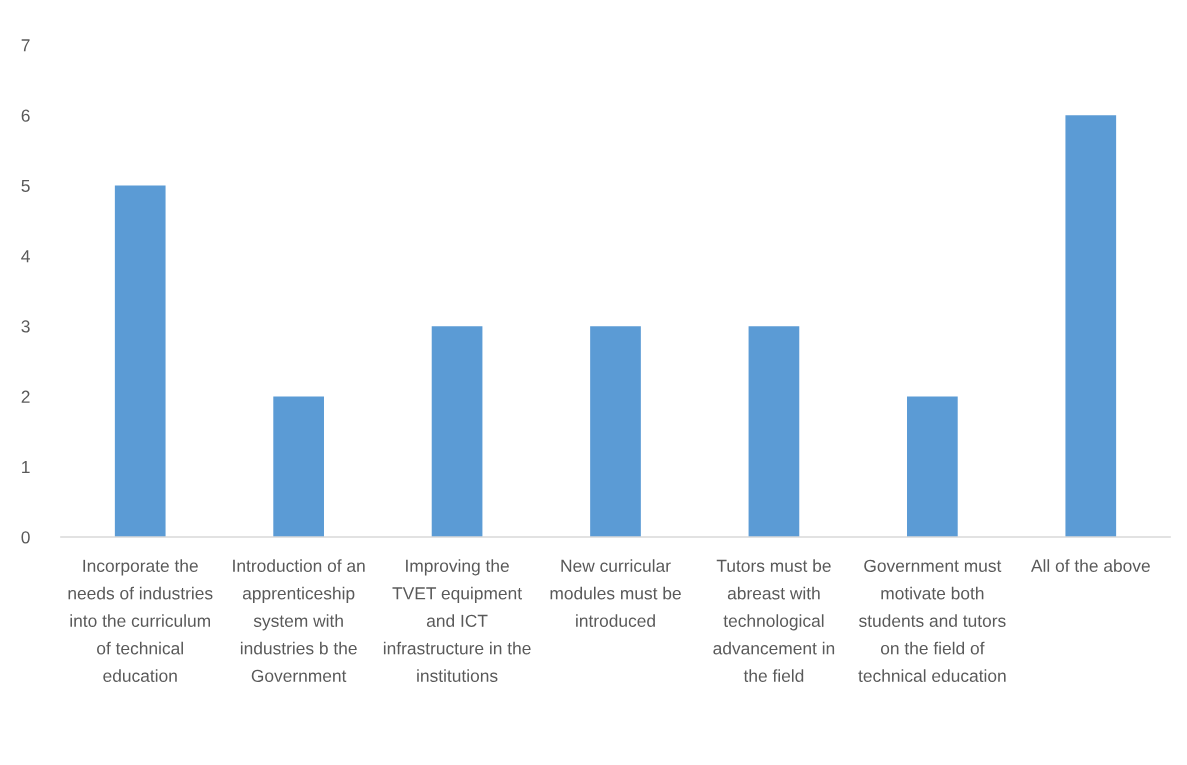 The image size is (1187, 765). What do you see at coordinates (457, 620) in the screenshot?
I see `x-tick-label: Improving the TVET equipment and ICT infrastructure in the institutions` at bounding box center [457, 620].